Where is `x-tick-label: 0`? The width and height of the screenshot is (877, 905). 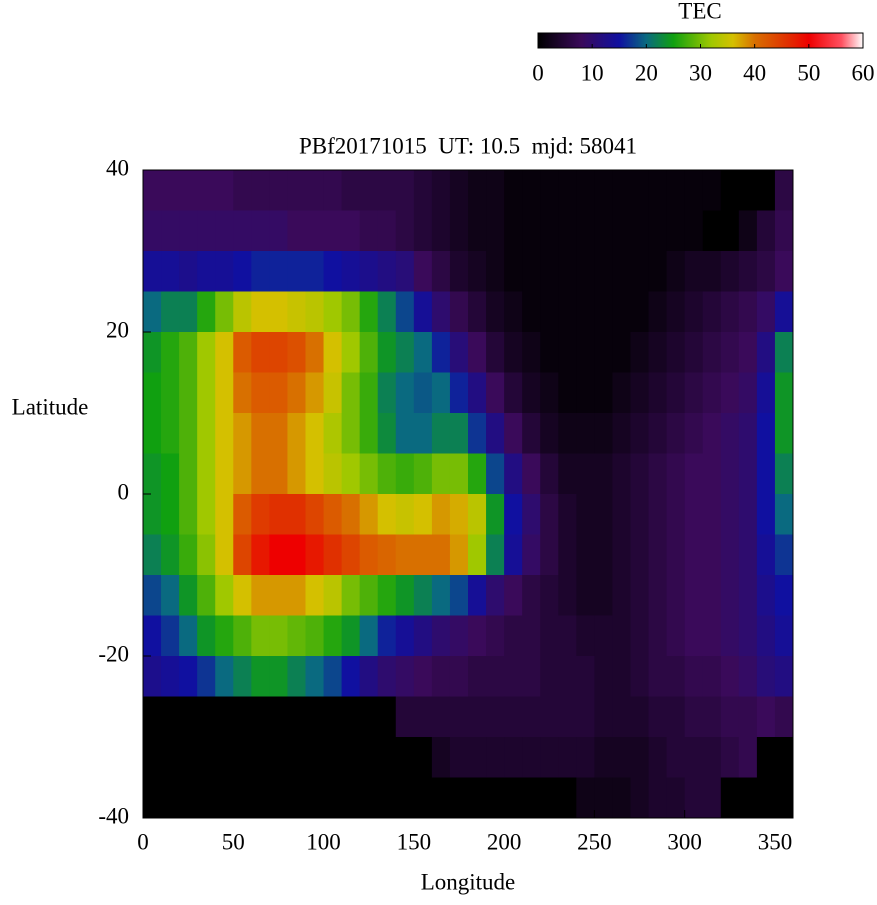
x-tick-label: 0 is located at coordinates (143, 841).